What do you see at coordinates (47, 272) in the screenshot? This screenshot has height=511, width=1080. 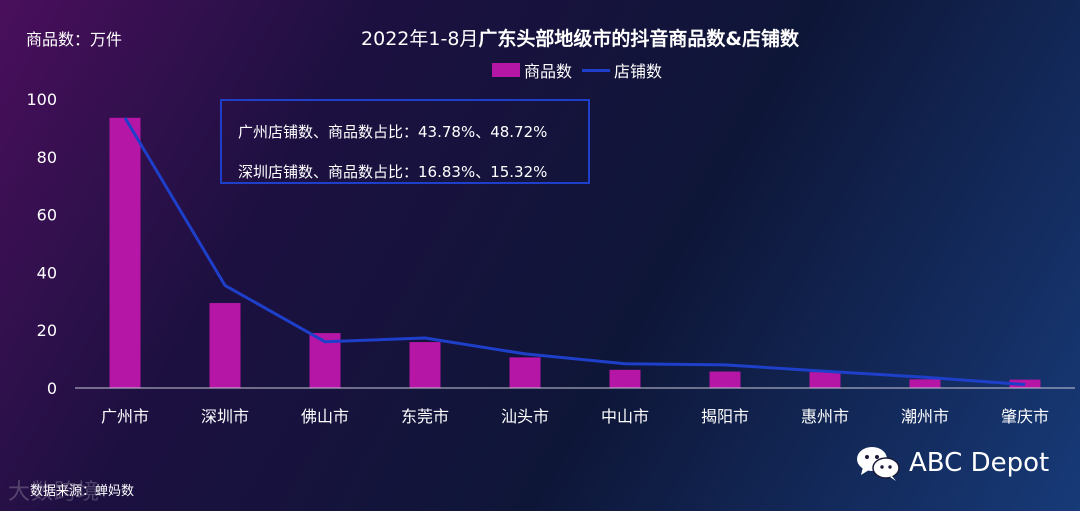 I see `y-tick-label: 40` at bounding box center [47, 272].